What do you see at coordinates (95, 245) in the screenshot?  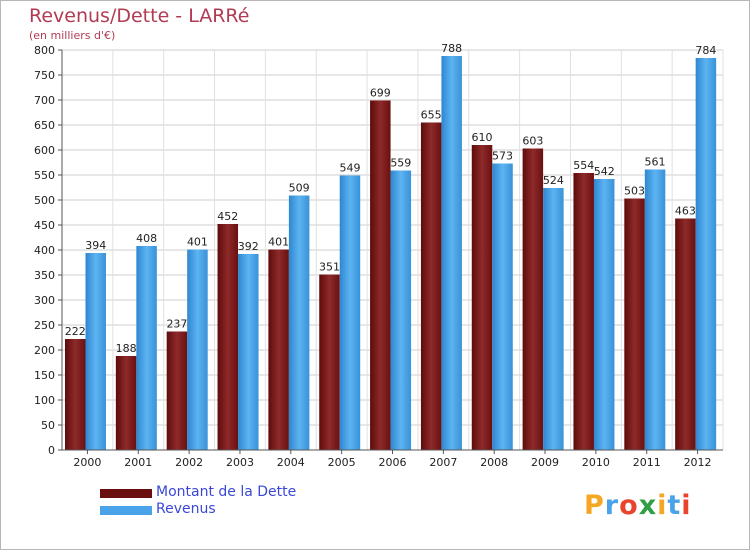 I see `data-label-revenue: 394` at bounding box center [95, 245].